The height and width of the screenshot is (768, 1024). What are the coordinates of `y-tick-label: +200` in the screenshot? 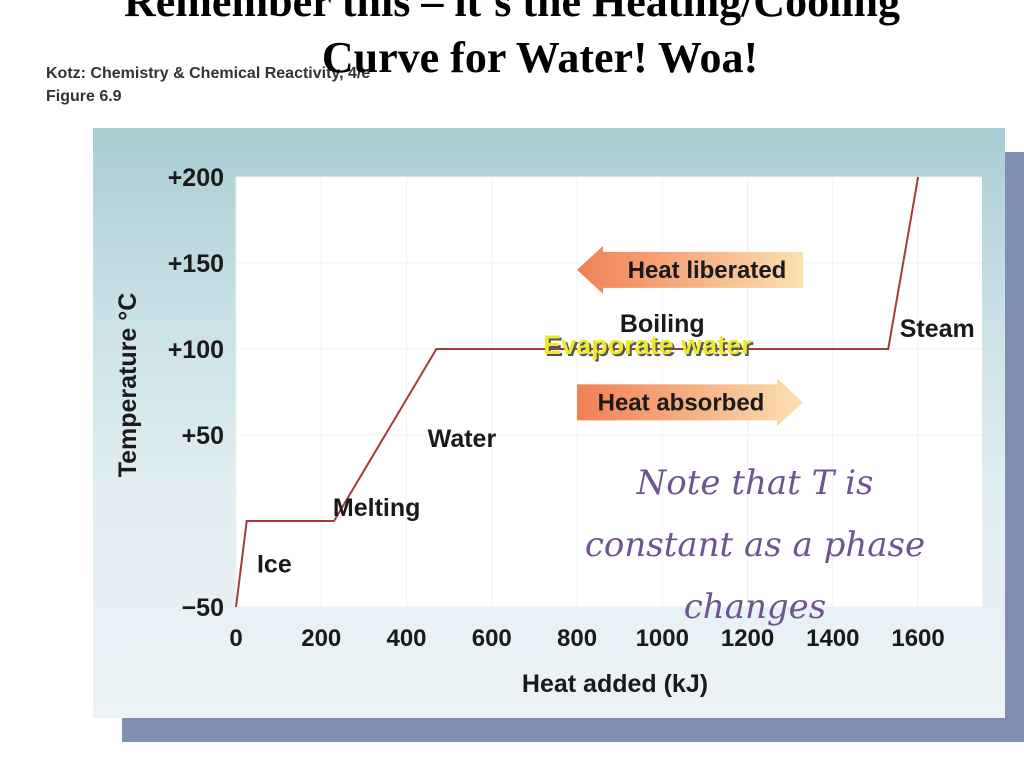 It's located at (196, 178).